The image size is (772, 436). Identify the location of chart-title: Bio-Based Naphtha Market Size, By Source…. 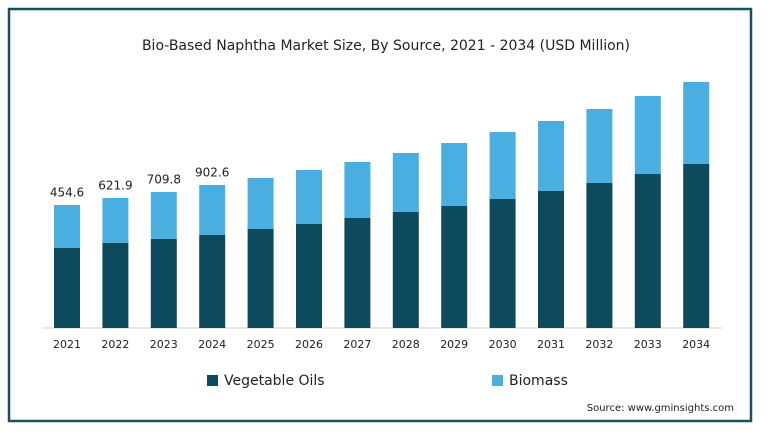
(386, 46).